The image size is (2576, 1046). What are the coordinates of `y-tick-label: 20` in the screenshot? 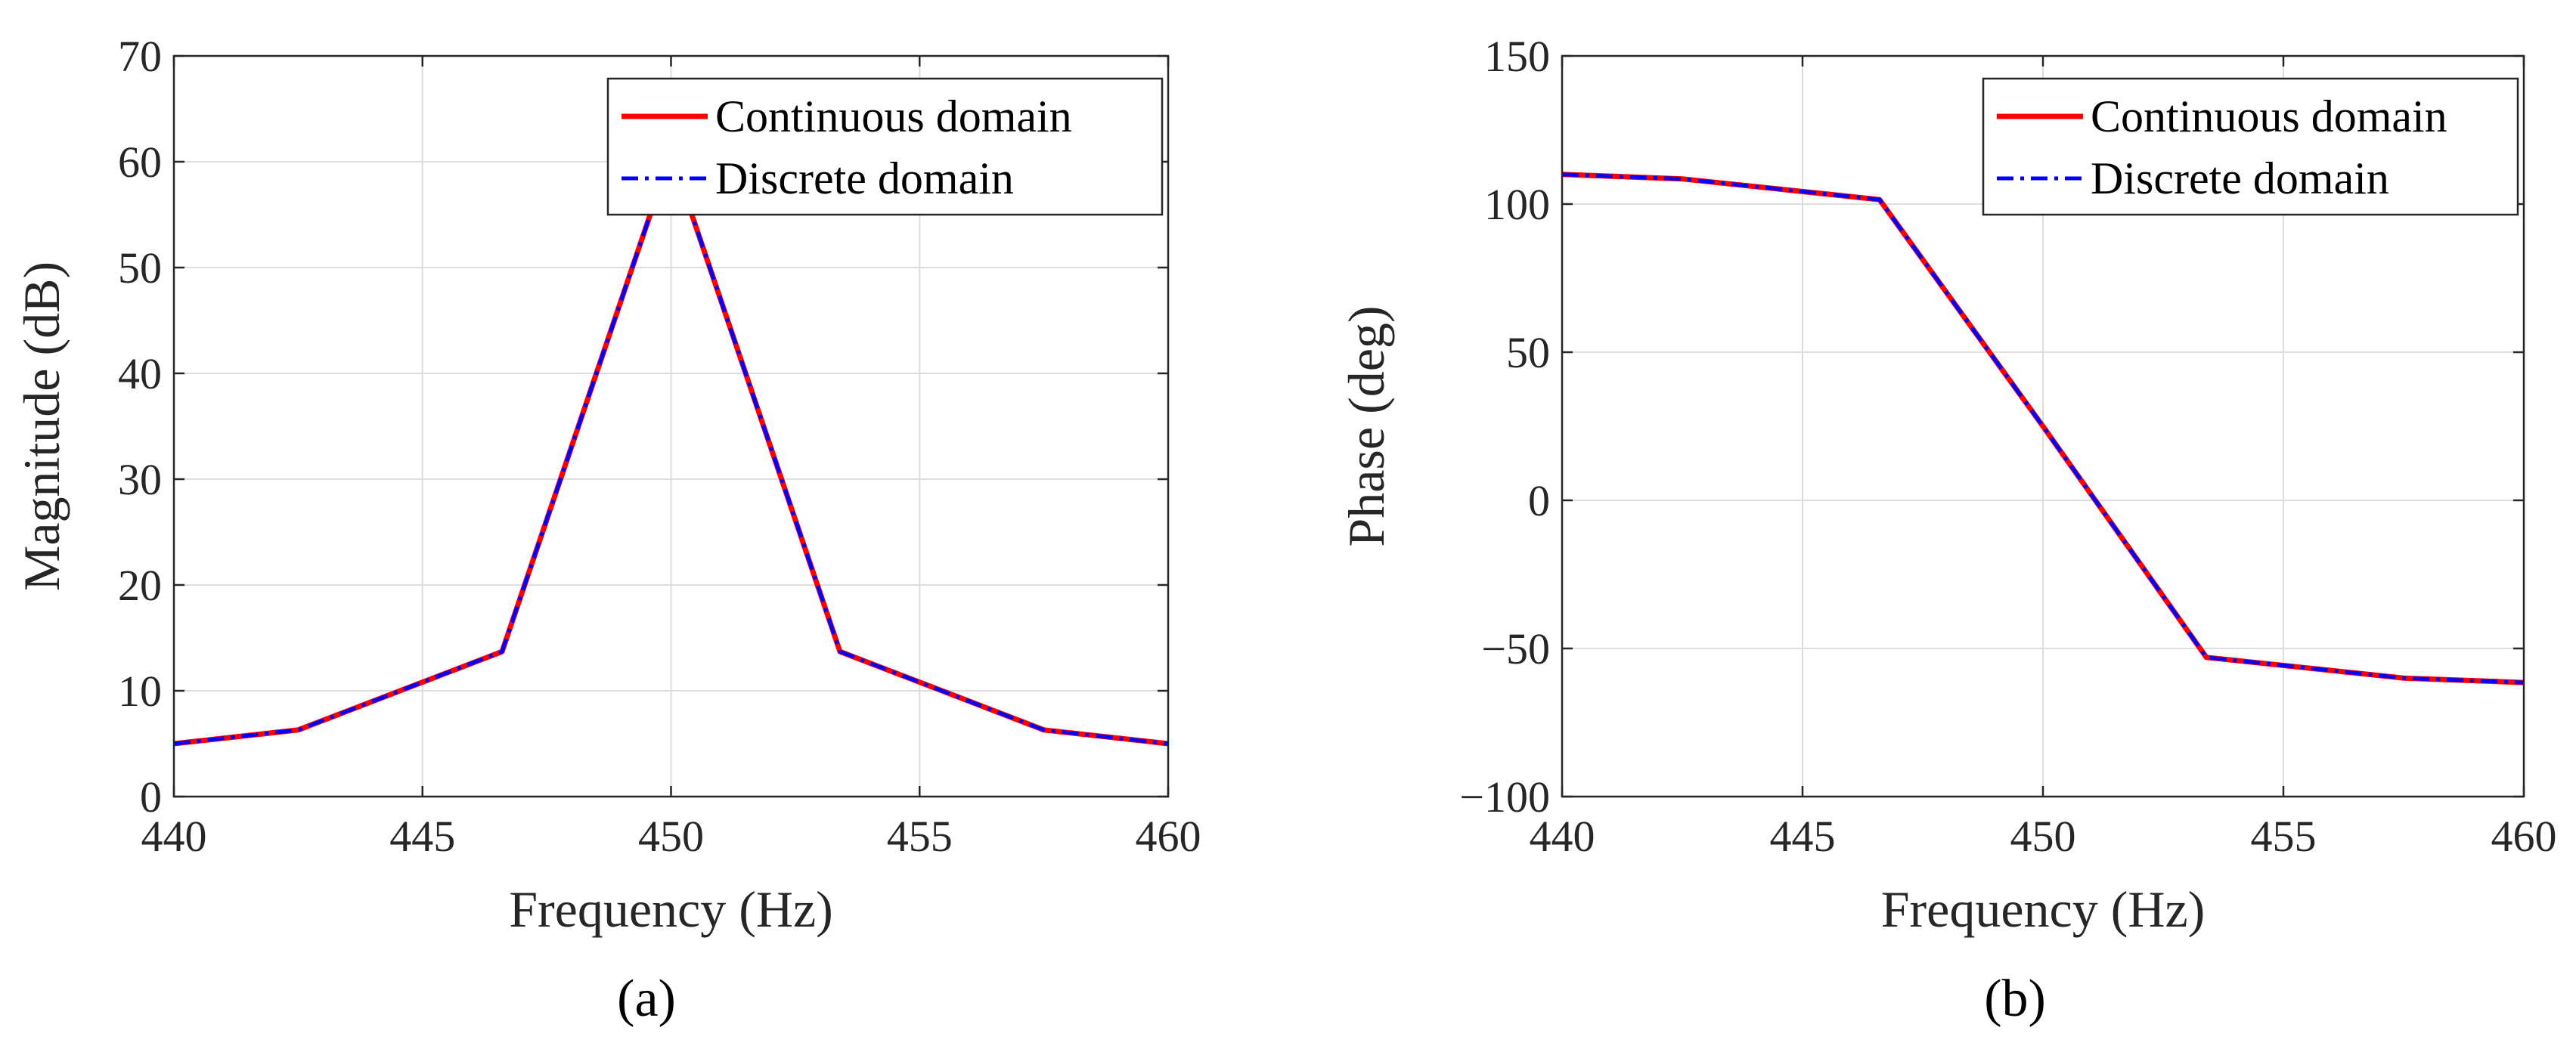 It's located at (140, 586).